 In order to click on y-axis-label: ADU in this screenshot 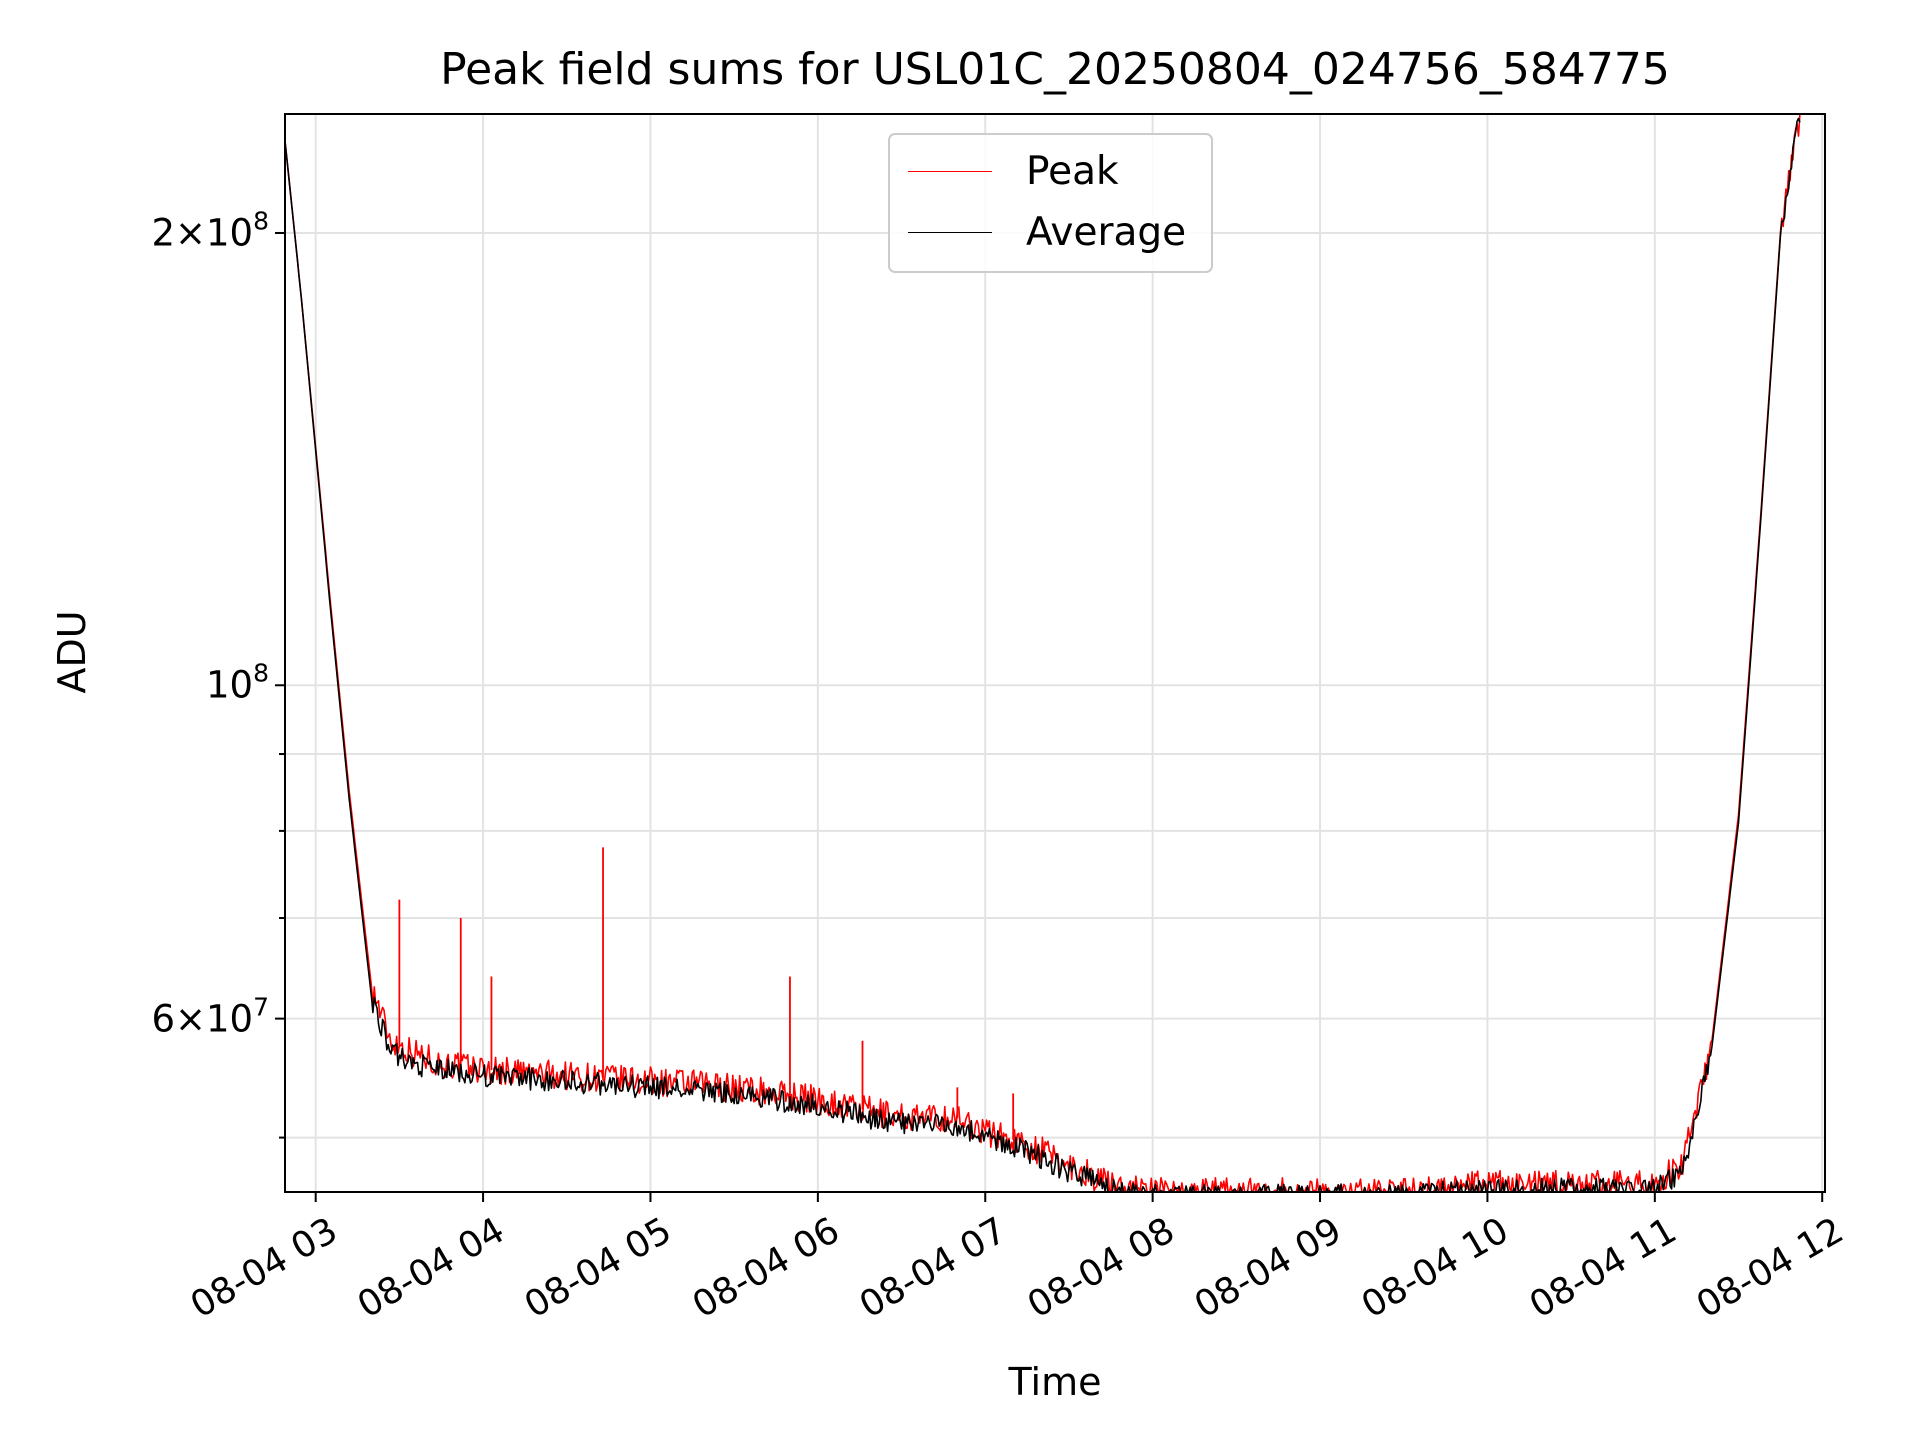, I will do `click(72, 652)`.